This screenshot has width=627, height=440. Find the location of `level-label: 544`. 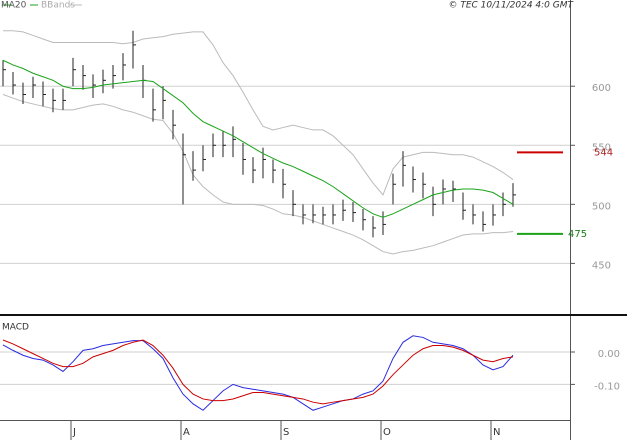

level-label: 544 is located at coordinates (603, 152).